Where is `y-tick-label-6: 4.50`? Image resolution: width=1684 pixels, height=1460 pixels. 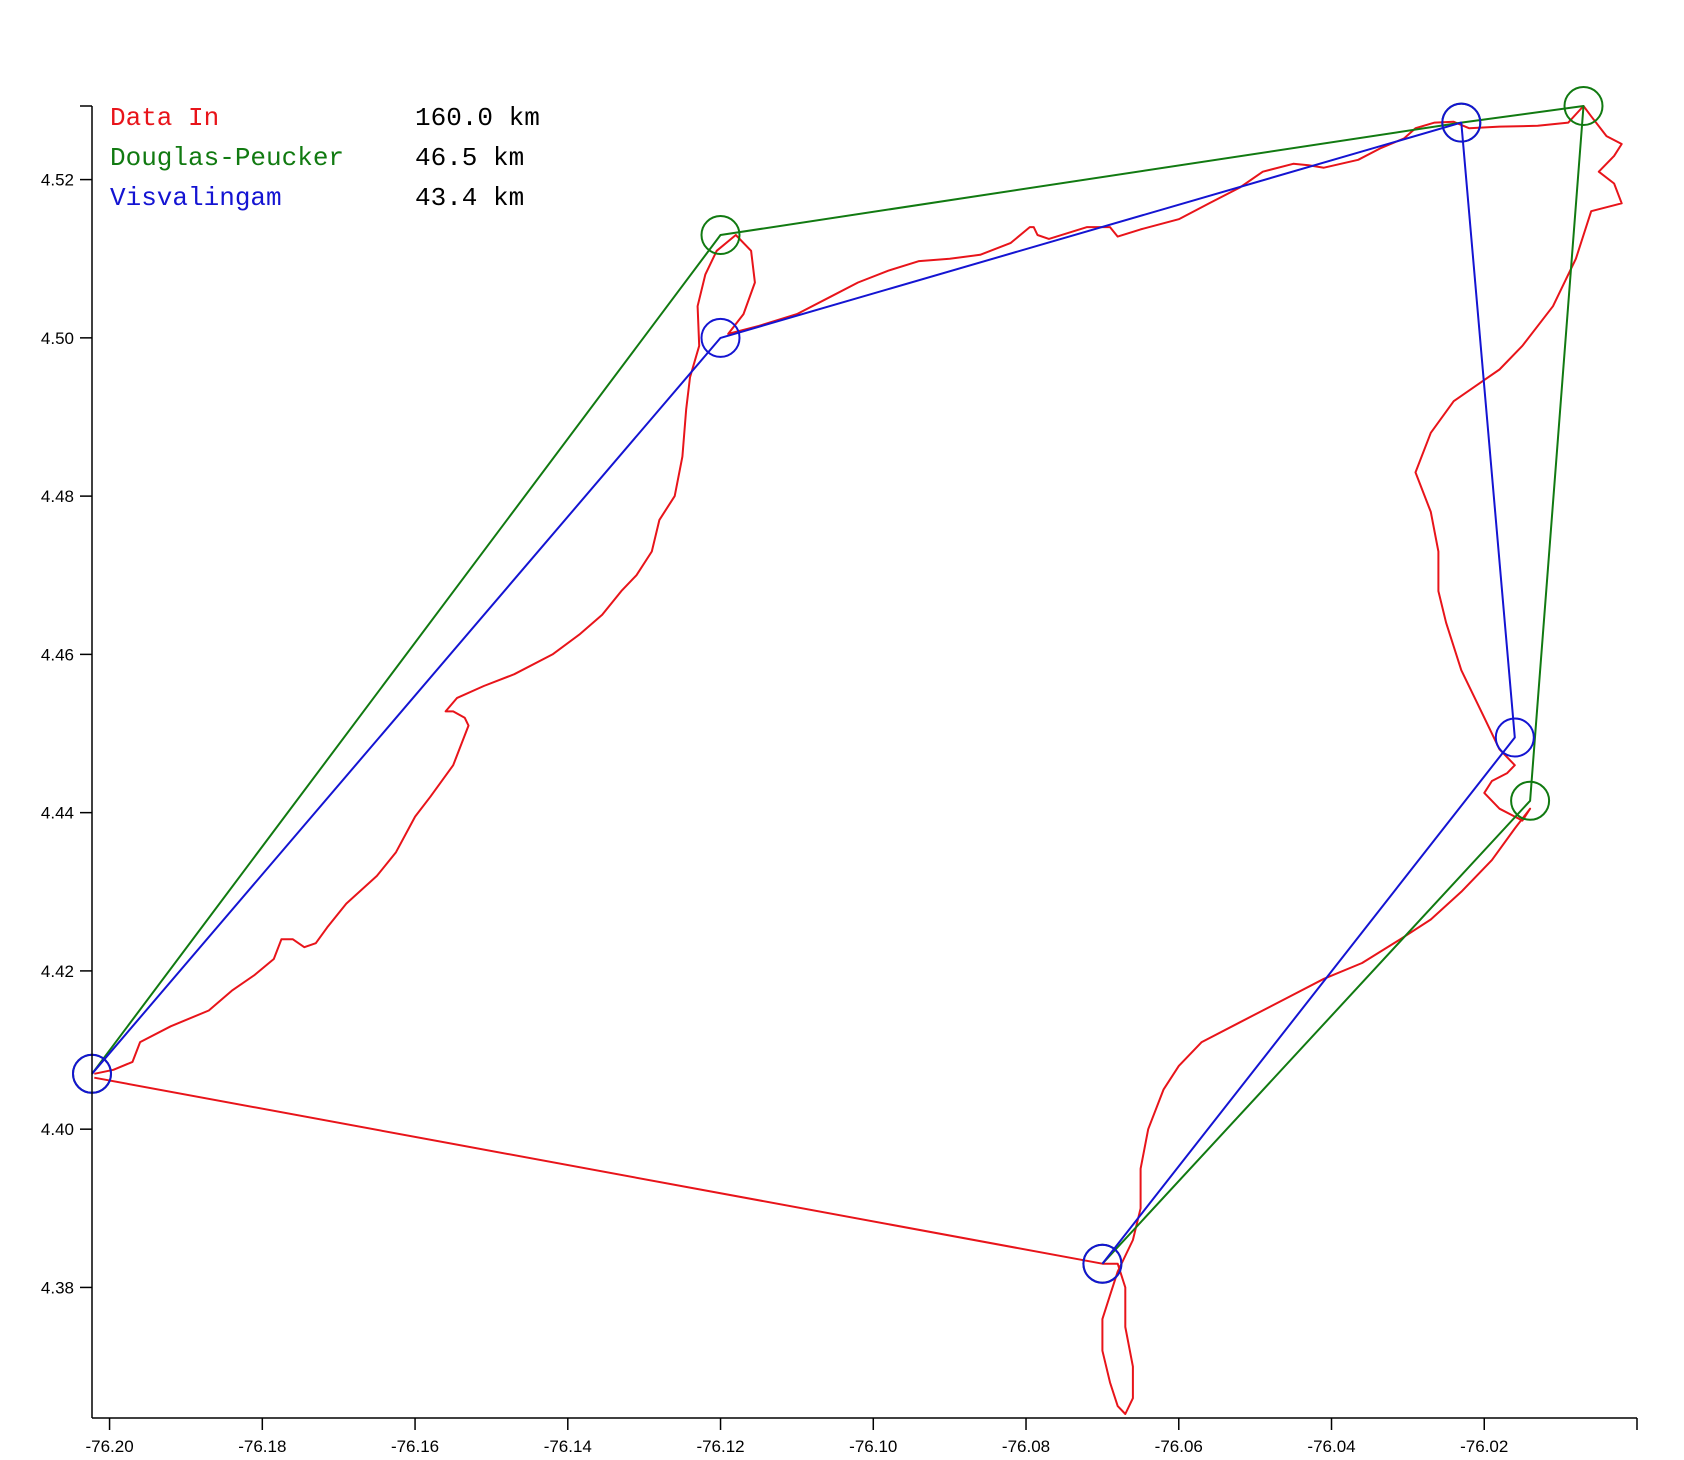 y-tick-label-6: 4.50 is located at coordinates (57, 338).